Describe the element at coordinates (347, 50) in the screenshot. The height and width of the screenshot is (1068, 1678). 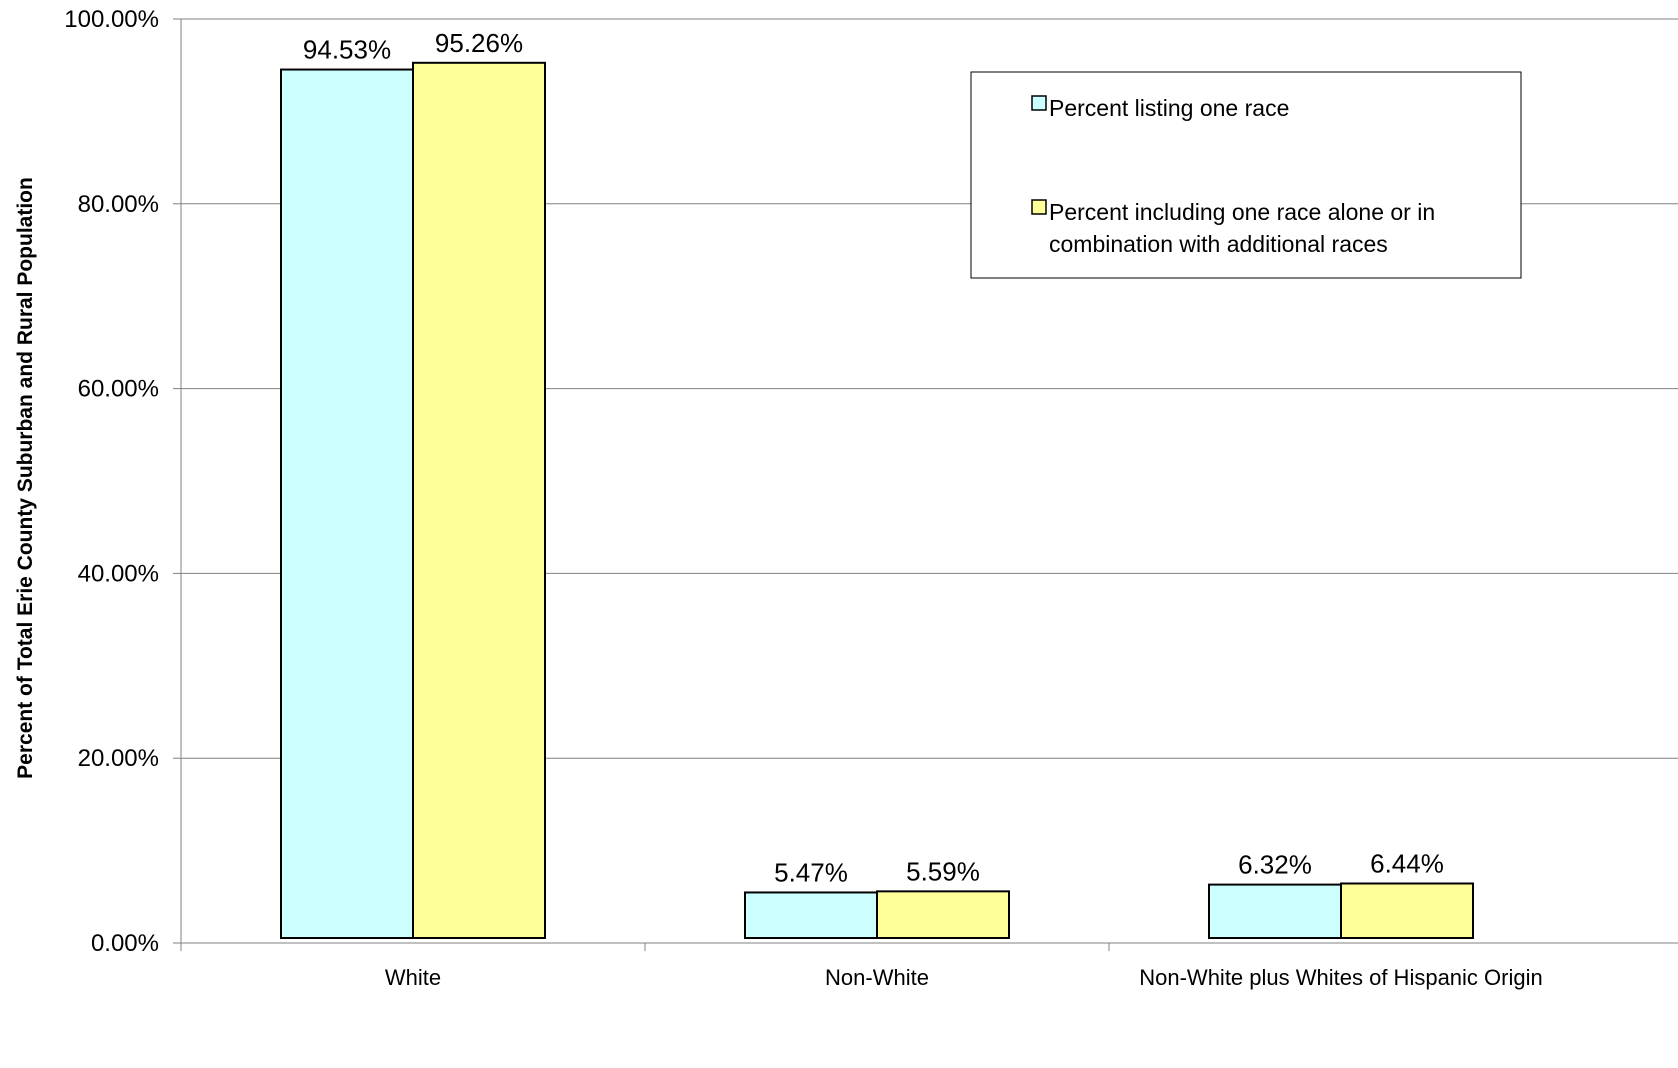
I see `data-label: 94.53%` at that location.